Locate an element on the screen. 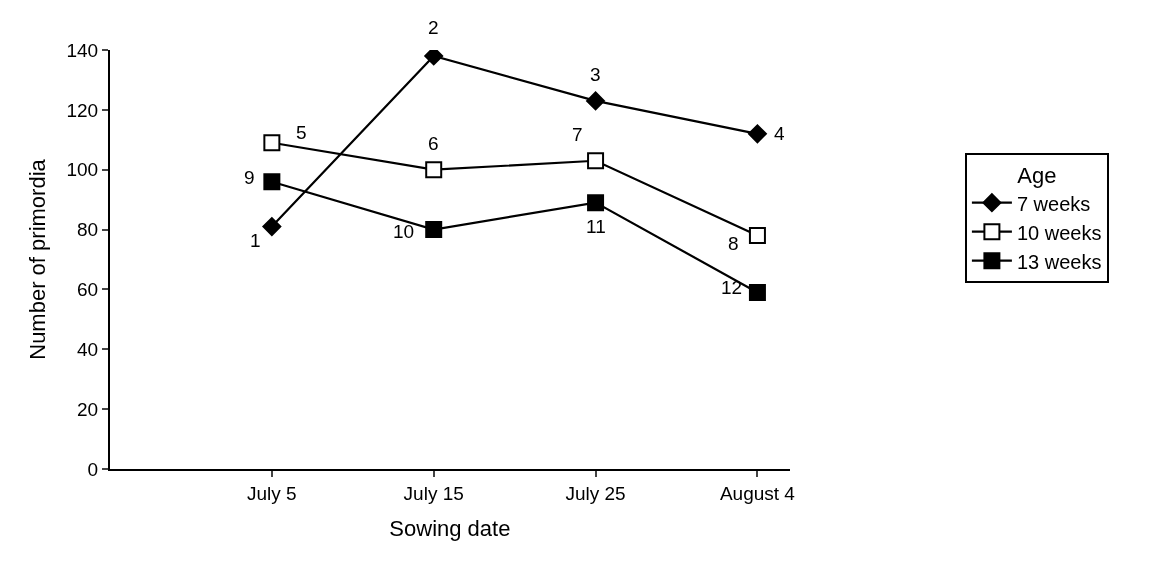 This screenshot has width=1165, height=579. annotation: 6 is located at coordinates (433, 143).